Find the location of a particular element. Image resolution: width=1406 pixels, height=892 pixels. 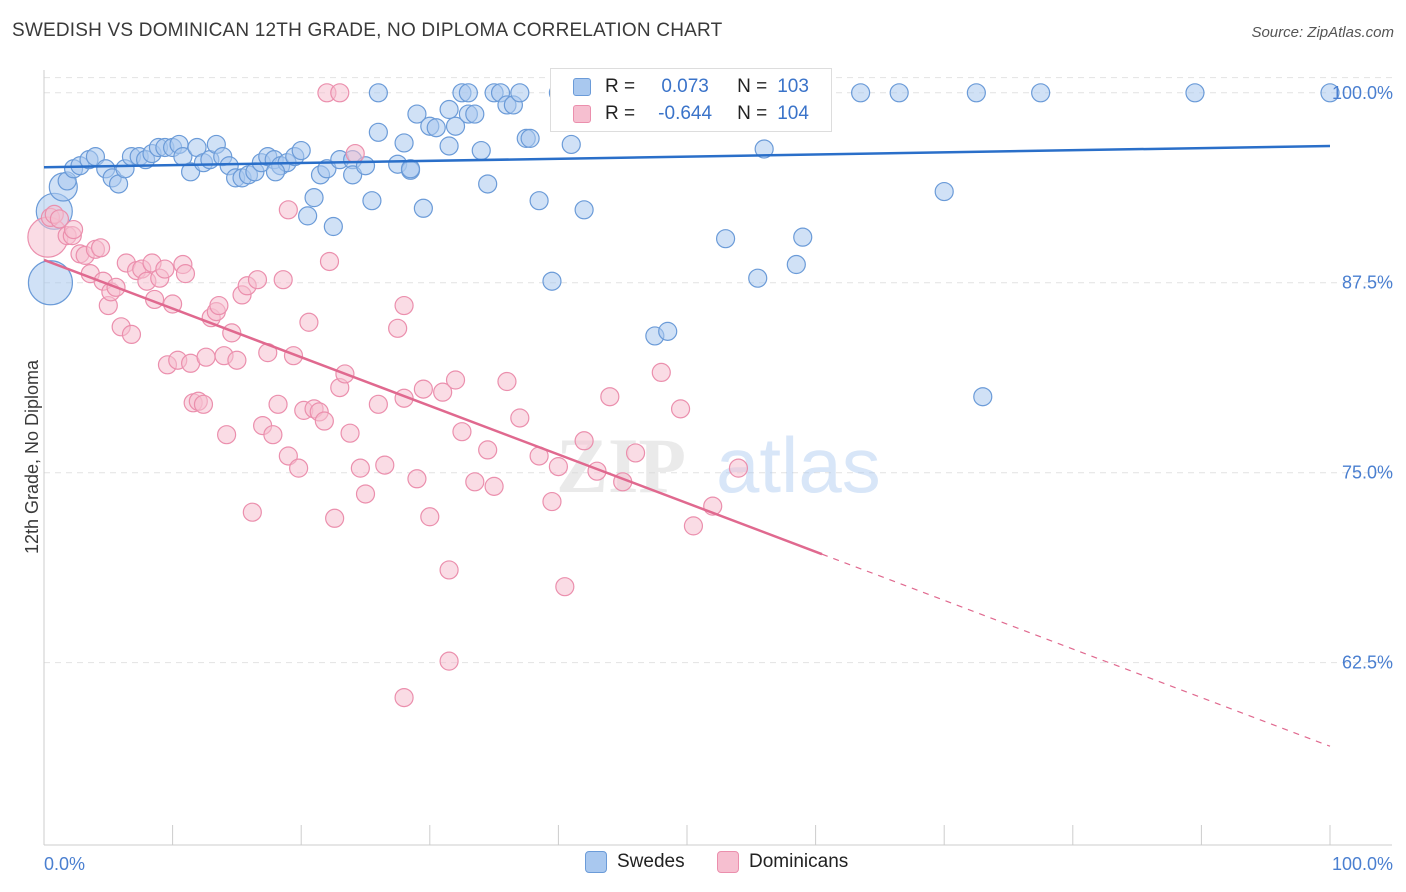

legend-item-dominicans: Dominicans is located at coordinates (782, 862).